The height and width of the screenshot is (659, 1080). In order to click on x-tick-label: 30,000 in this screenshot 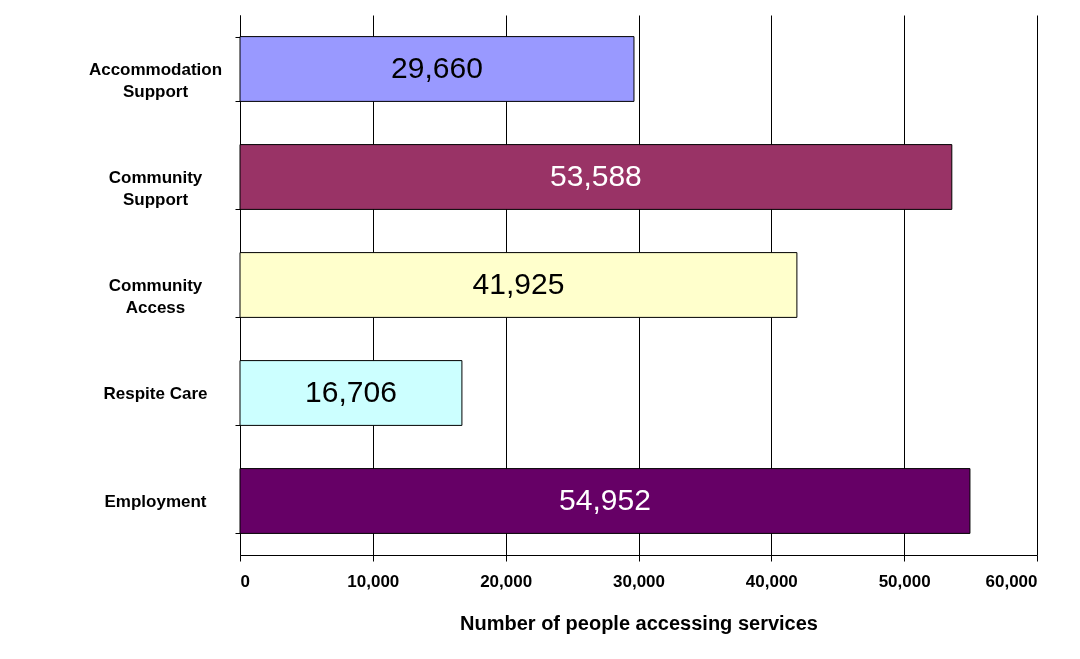, I will do `click(639, 581)`.